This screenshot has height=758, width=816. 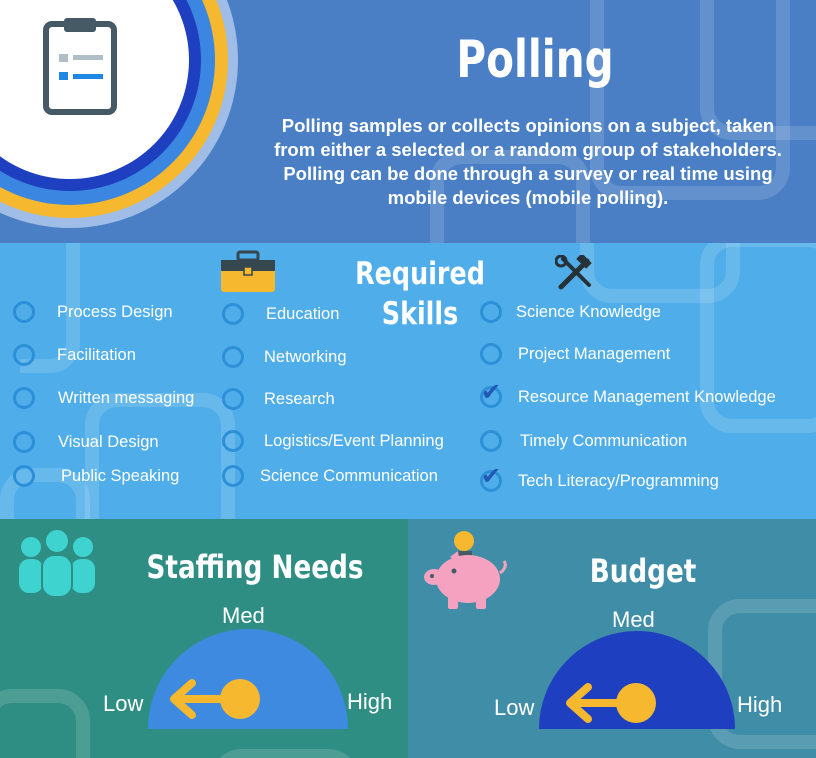 What do you see at coordinates (215, 699) in the screenshot?
I see `staffing-pointer-arrow` at bounding box center [215, 699].